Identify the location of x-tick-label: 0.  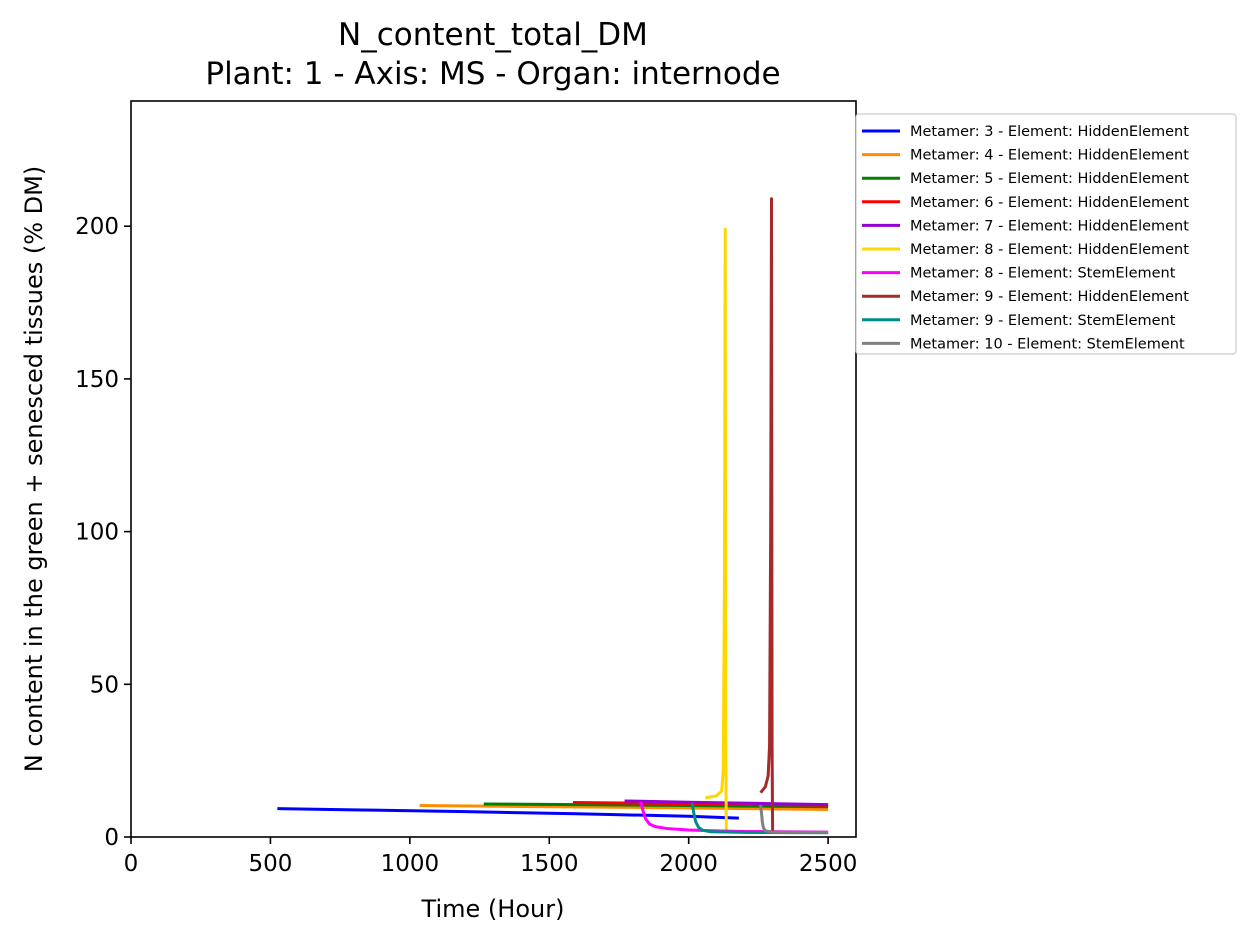
(131, 864).